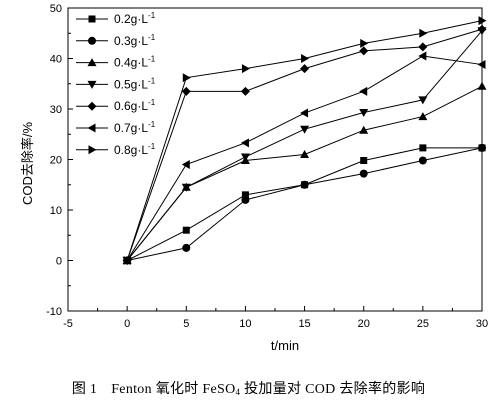 This screenshot has height=414, width=497. What do you see at coordinates (84, 389) in the screenshot?
I see `figure-number: 图 1` at bounding box center [84, 389].